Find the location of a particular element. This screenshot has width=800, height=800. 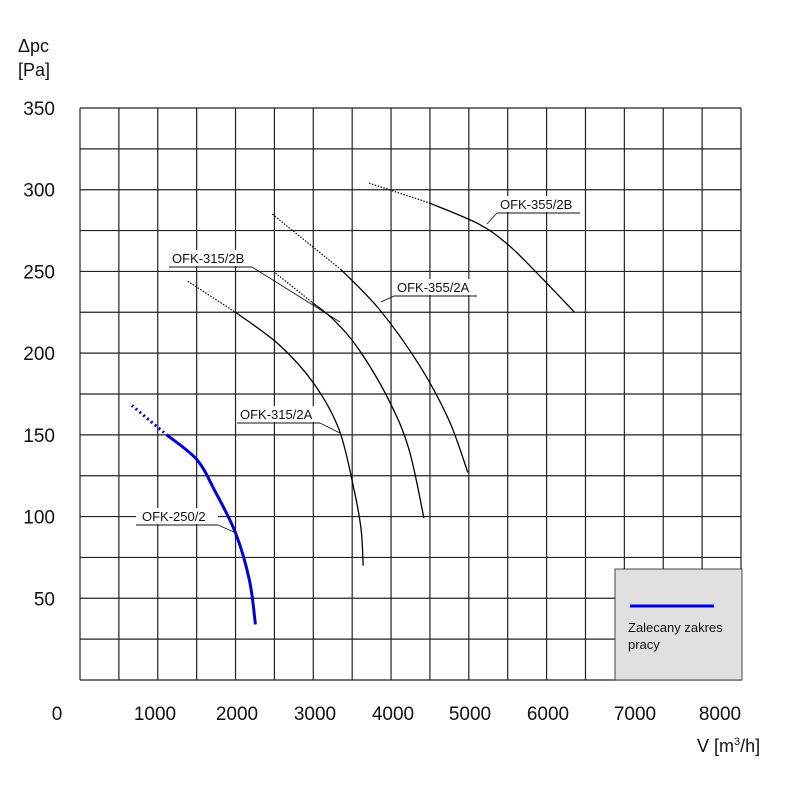

y-axis-label-line1: Δpc is located at coordinates (33, 46).